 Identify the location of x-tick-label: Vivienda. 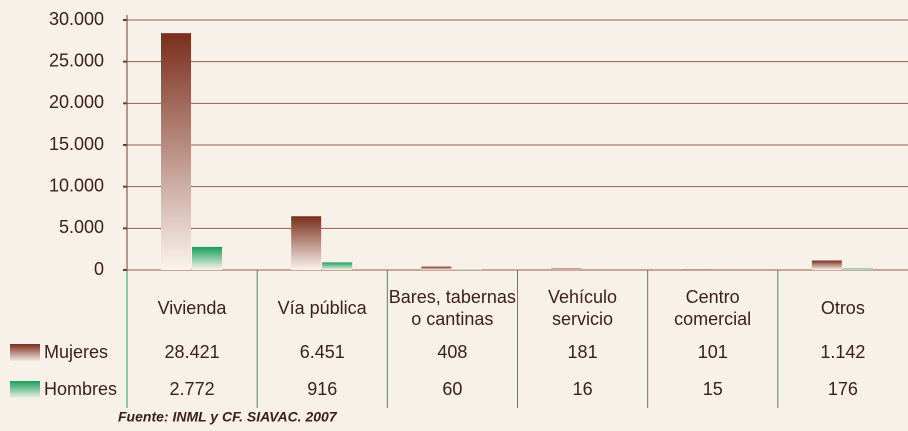
(192, 308).